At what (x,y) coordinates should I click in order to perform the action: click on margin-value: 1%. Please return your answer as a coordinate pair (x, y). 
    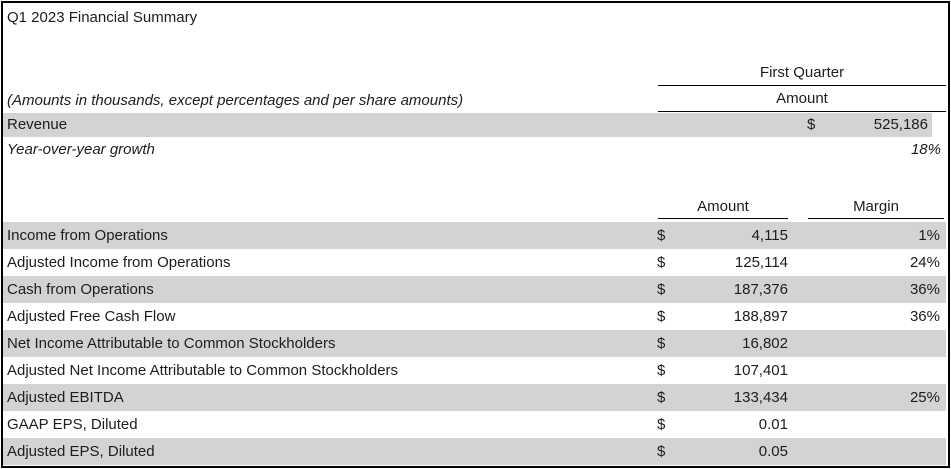
    Looking at the image, I should click on (929, 235).